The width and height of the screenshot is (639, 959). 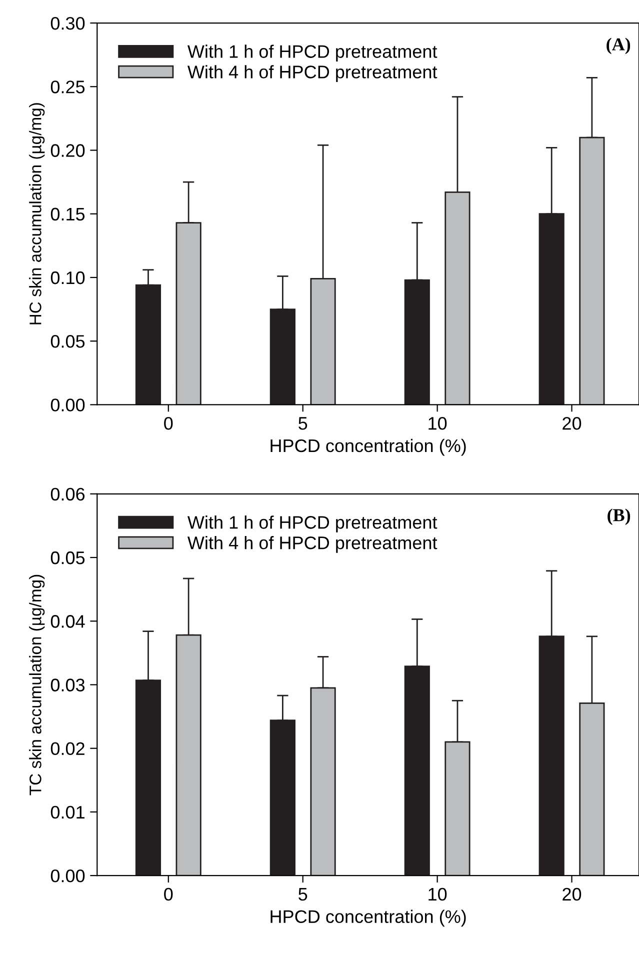 What do you see at coordinates (619, 516) in the screenshot?
I see `annotation: (B)` at bounding box center [619, 516].